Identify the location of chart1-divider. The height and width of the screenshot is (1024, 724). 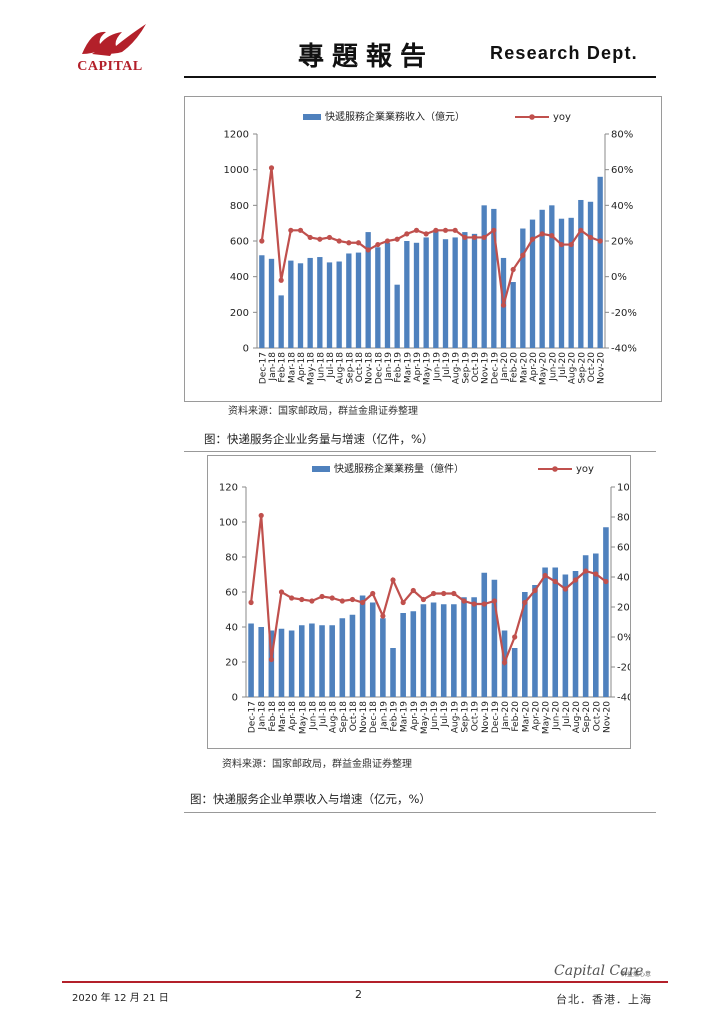
(420, 451).